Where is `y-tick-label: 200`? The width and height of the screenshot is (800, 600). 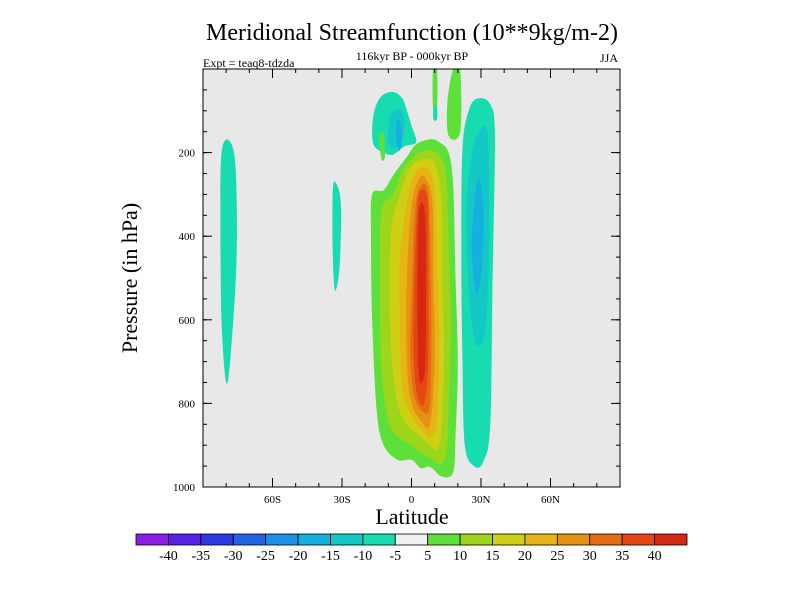 y-tick-label: 200 is located at coordinates (187, 154).